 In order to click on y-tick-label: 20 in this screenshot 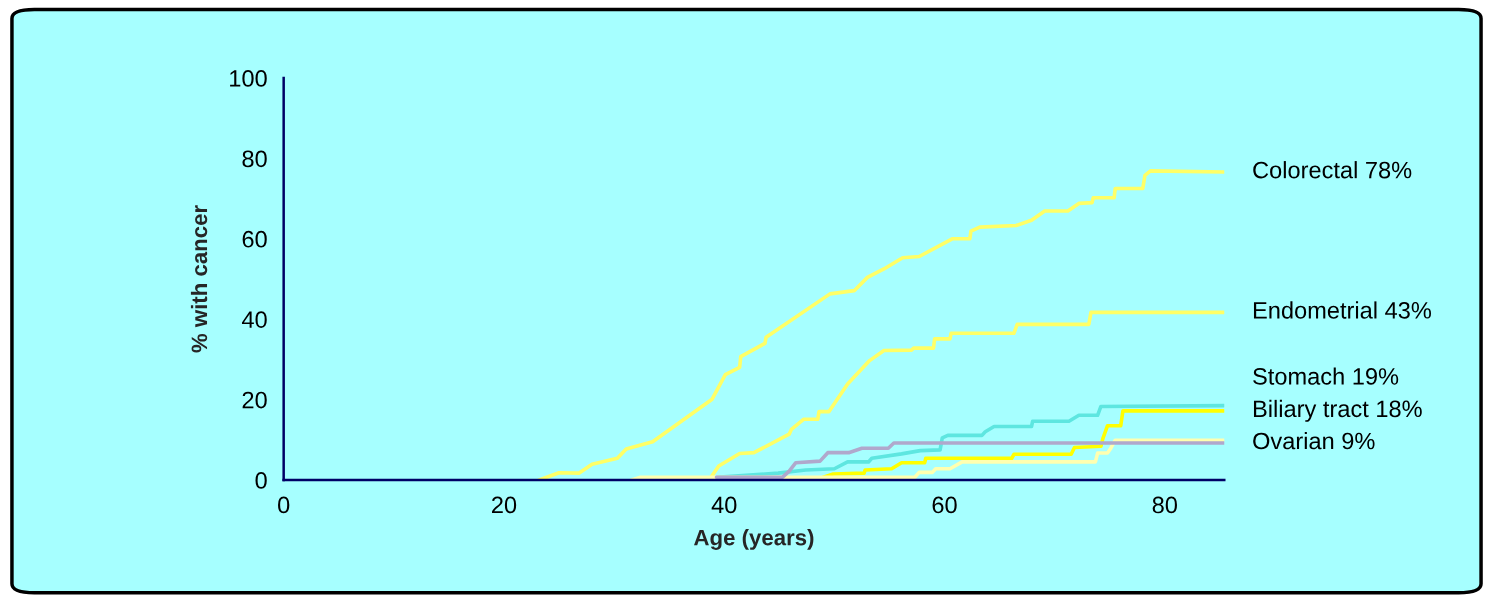, I will do `click(254, 400)`.